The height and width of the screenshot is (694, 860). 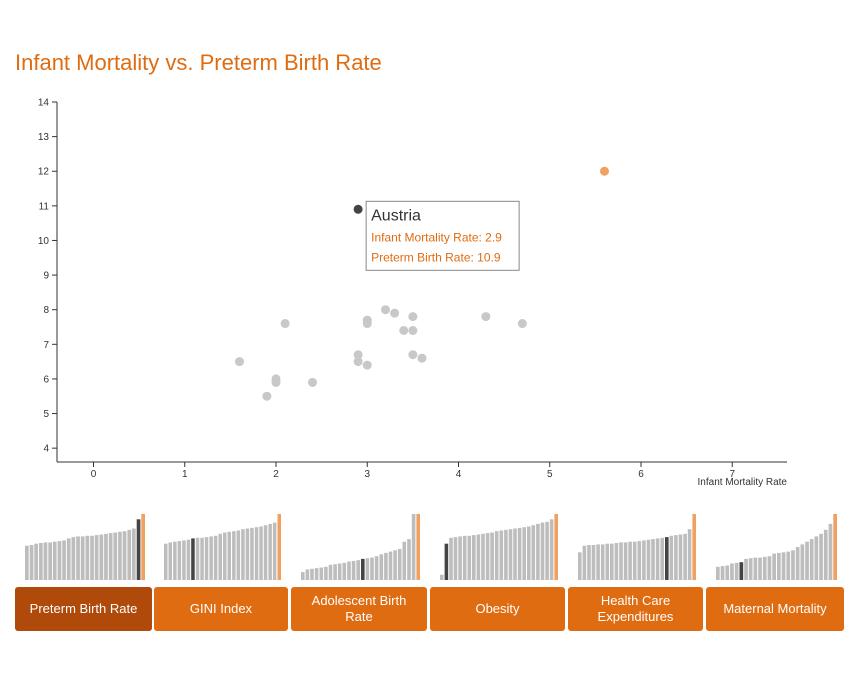 I want to click on data-point-selected, so click(x=358, y=209).